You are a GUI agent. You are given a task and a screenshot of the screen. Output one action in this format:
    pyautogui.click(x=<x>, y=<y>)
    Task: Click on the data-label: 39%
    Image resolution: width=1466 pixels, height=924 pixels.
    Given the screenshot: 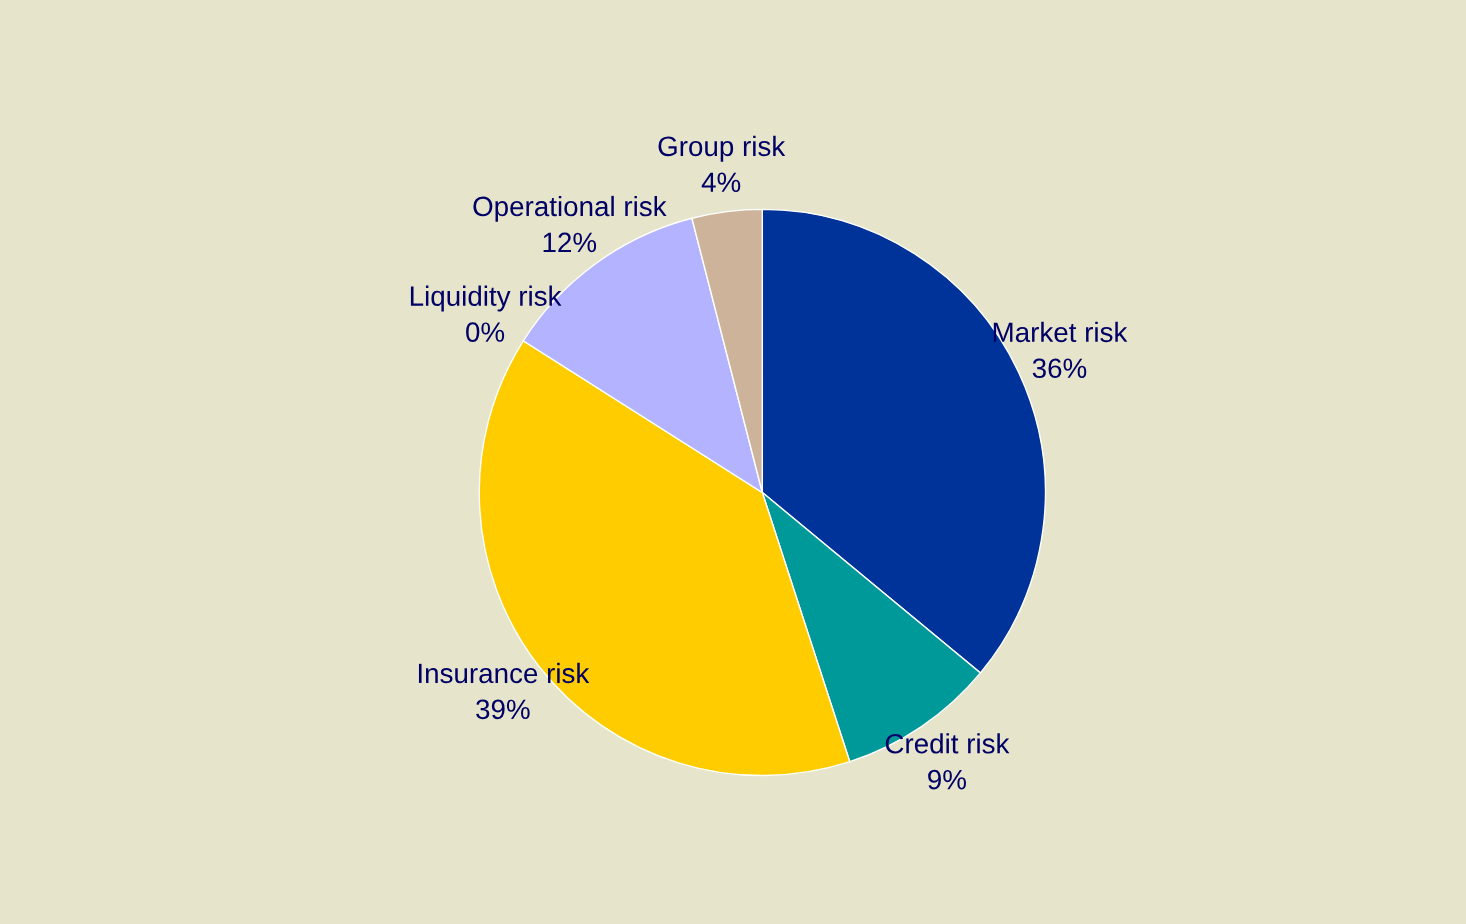 What is the action you would take?
    pyautogui.click(x=503, y=709)
    